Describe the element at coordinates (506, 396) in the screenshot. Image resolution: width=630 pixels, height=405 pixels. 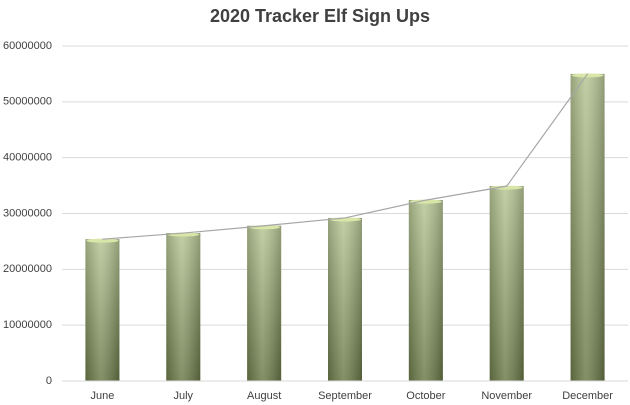
I see `x-tick-label: November` at that location.